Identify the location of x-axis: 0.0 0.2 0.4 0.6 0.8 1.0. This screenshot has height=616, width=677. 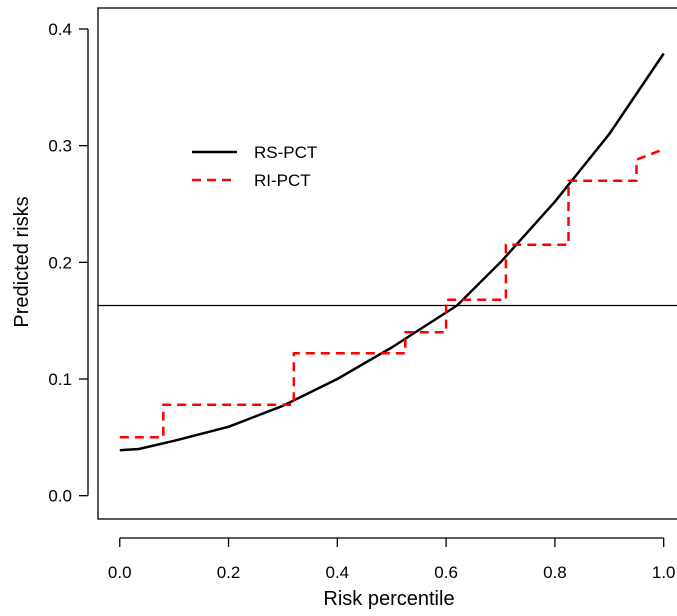
(392, 559).